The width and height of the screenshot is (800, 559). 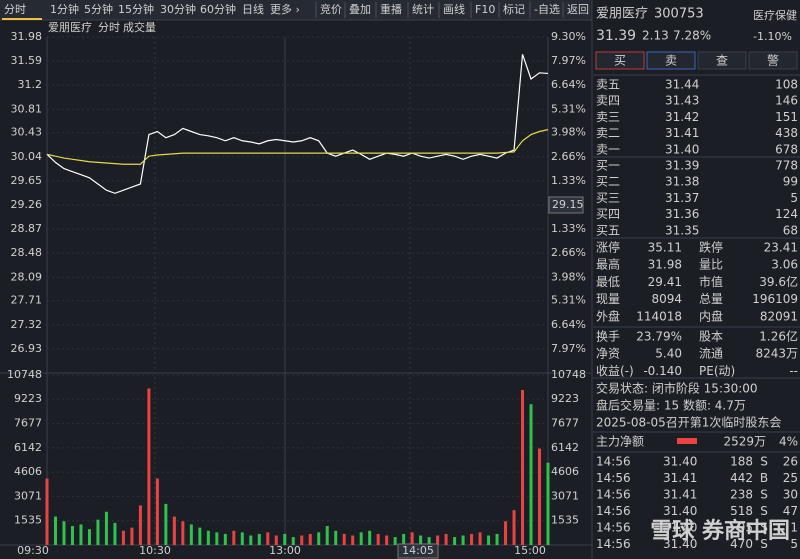 I want to click on tool-button: 画线, so click(x=454, y=9).